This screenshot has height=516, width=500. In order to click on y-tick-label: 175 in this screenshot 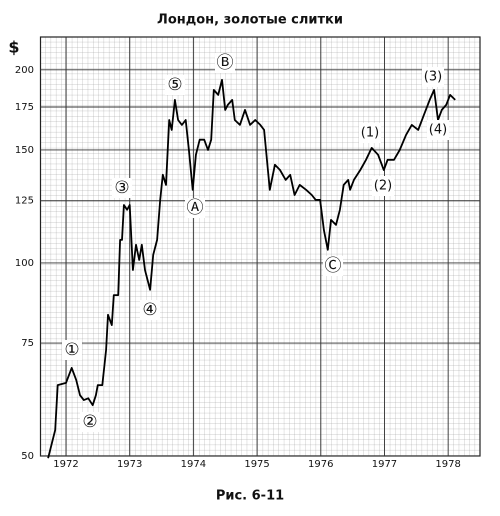, I will do `click(24, 107)`.